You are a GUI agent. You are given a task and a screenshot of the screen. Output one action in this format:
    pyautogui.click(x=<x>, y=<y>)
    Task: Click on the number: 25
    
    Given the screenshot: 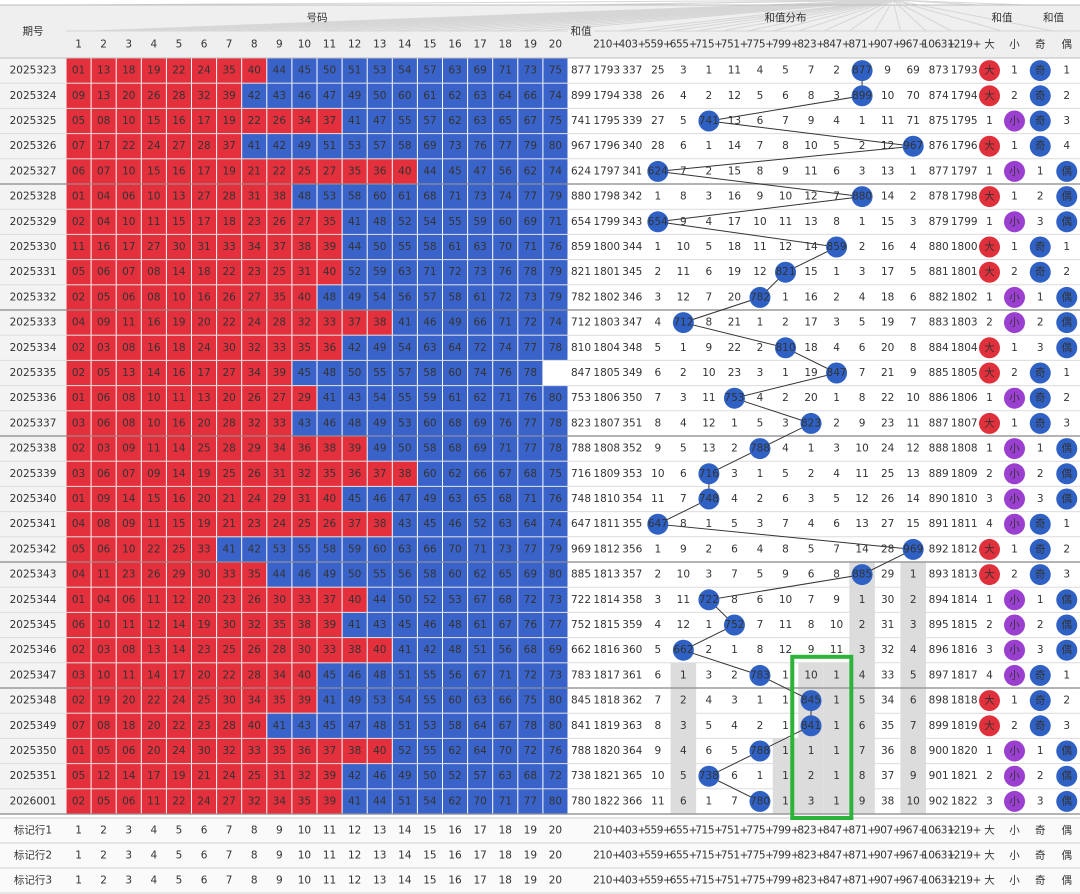 What is the action you would take?
    pyautogui.click(x=254, y=776)
    